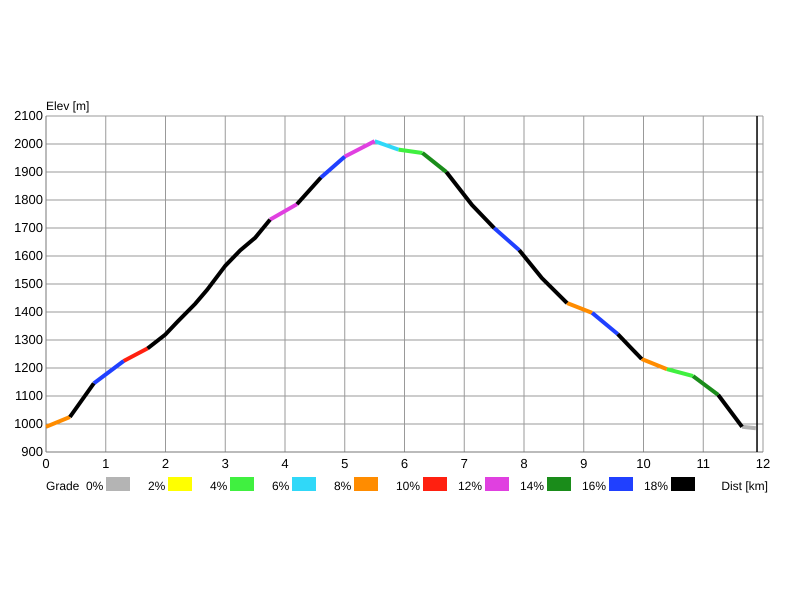 This screenshot has height=597, width=793. What do you see at coordinates (532, 486) in the screenshot?
I see `legend-label: 14%` at bounding box center [532, 486].